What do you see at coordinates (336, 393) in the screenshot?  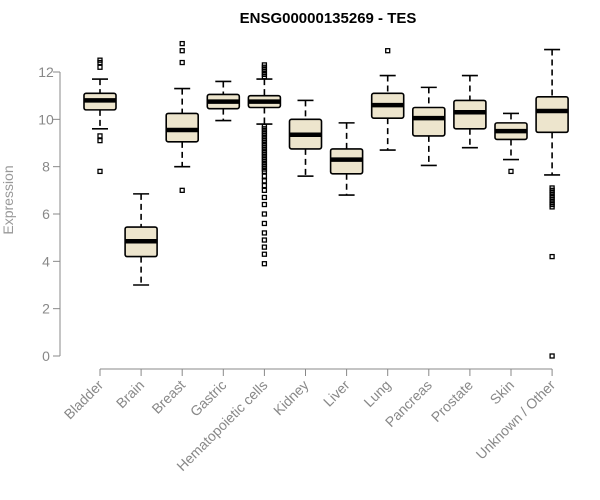 I see `x-tick-label: Liver` at bounding box center [336, 393].